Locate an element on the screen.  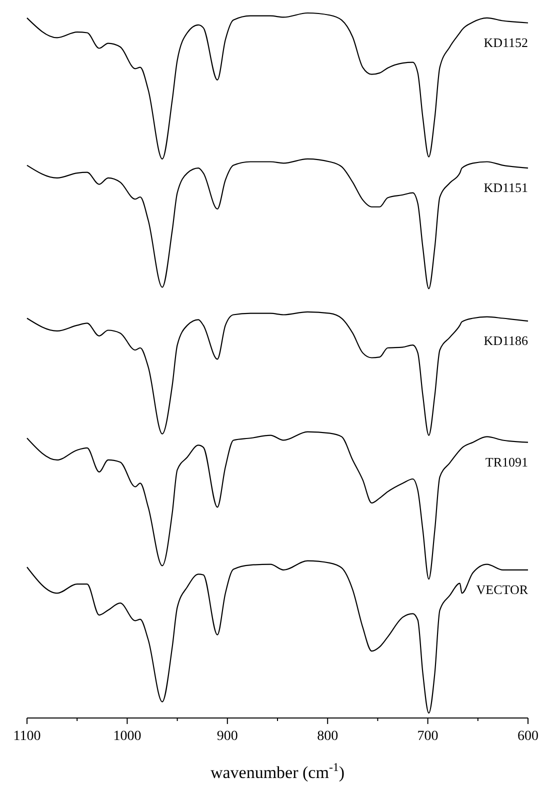
x-axis-title: wavenumber (cm$^{-1}$) is located at coordinates (277, 771).